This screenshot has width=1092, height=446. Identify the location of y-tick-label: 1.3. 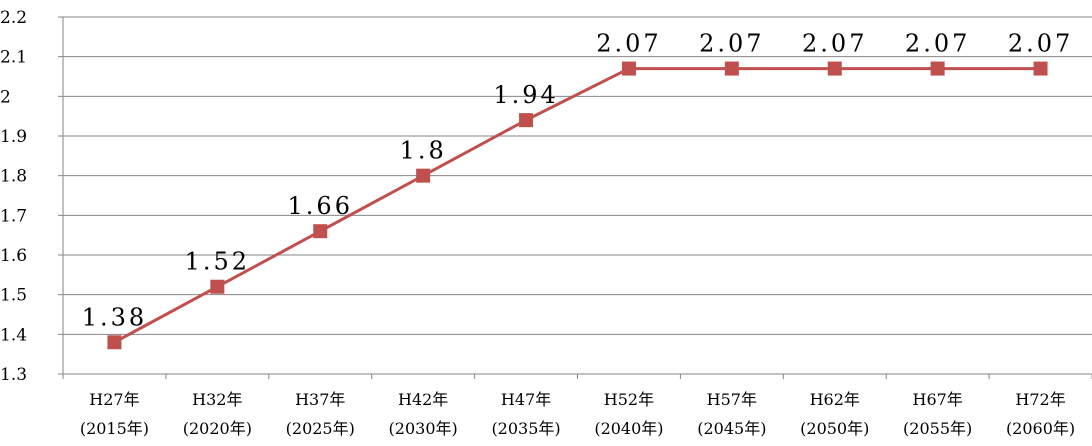
(13, 375).